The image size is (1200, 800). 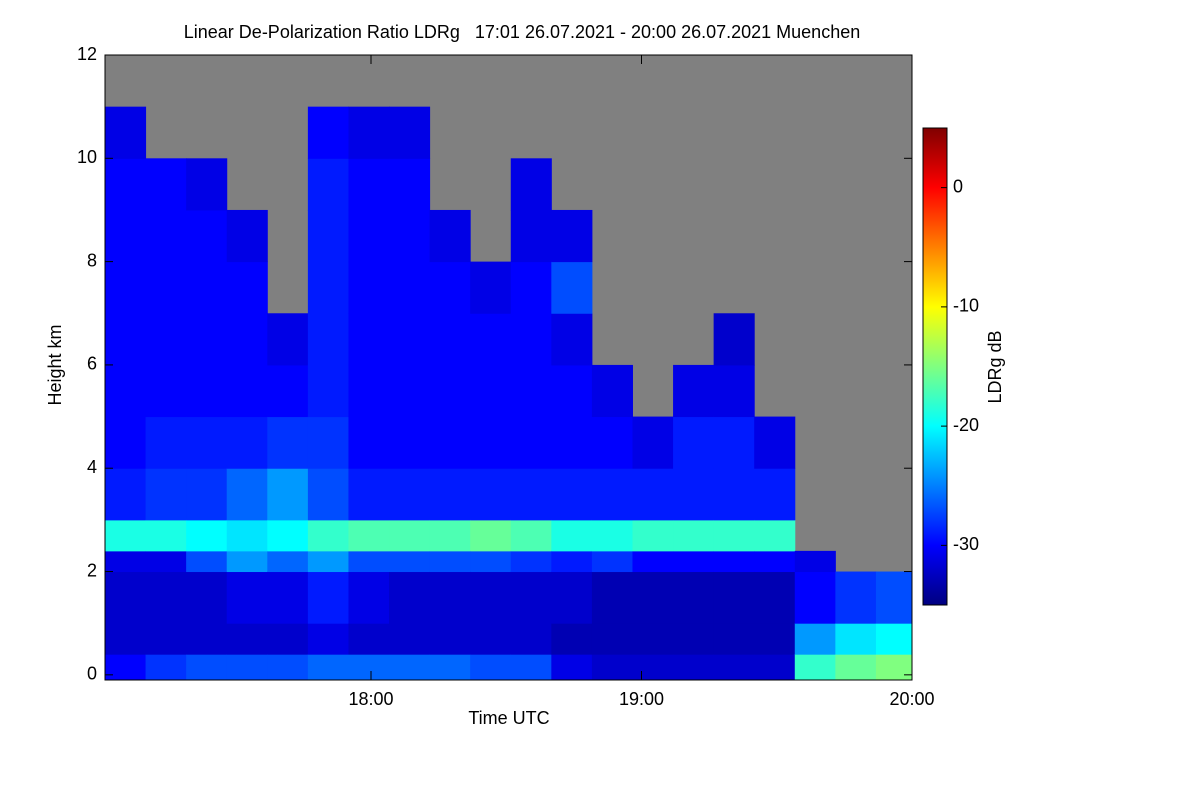 I want to click on y-tick-label: 8, so click(x=92, y=260).